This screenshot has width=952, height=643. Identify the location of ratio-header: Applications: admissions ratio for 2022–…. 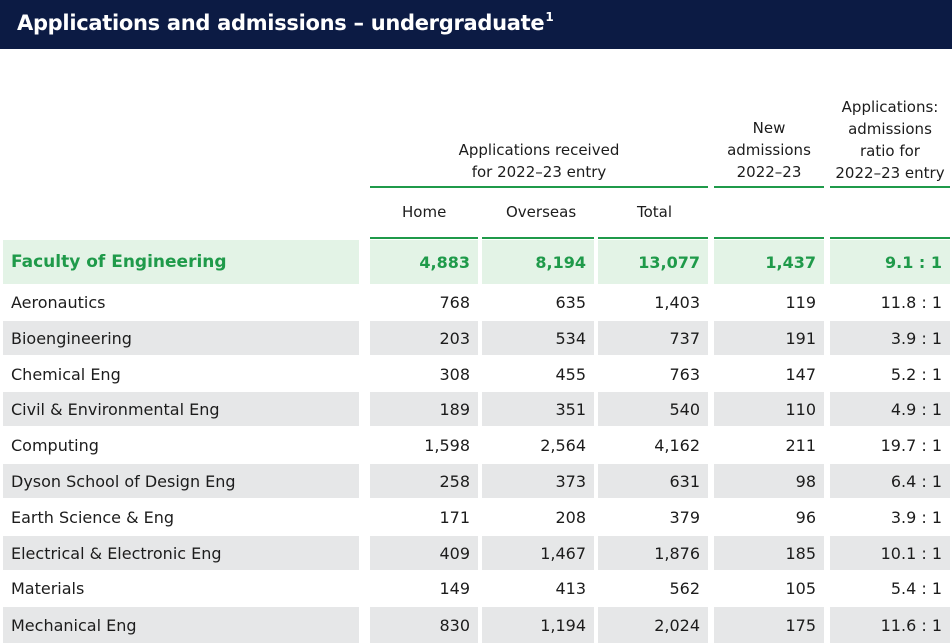
(890, 140).